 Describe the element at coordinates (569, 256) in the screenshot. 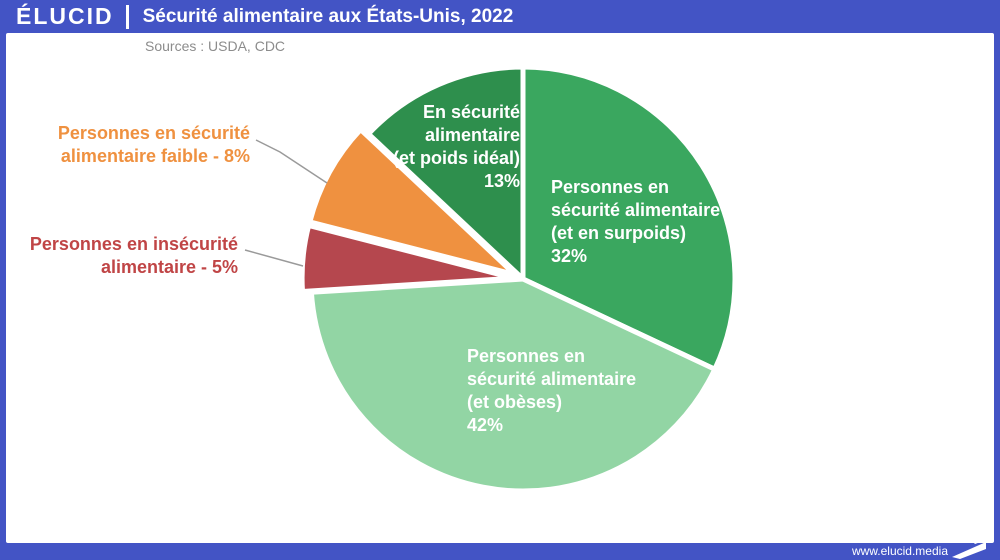

I see `label-value: 32%` at that location.